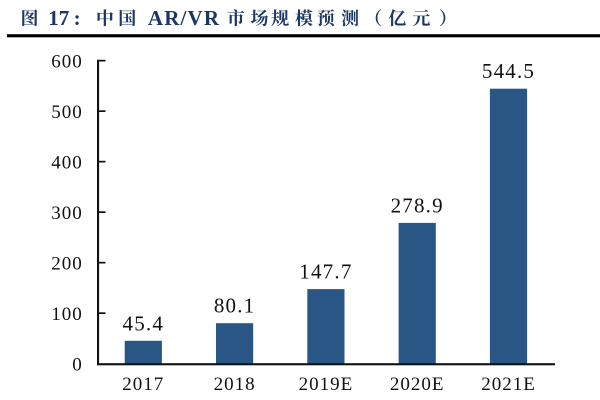 The image size is (600, 400). I want to click on svg-text: 600, so click(67, 62).